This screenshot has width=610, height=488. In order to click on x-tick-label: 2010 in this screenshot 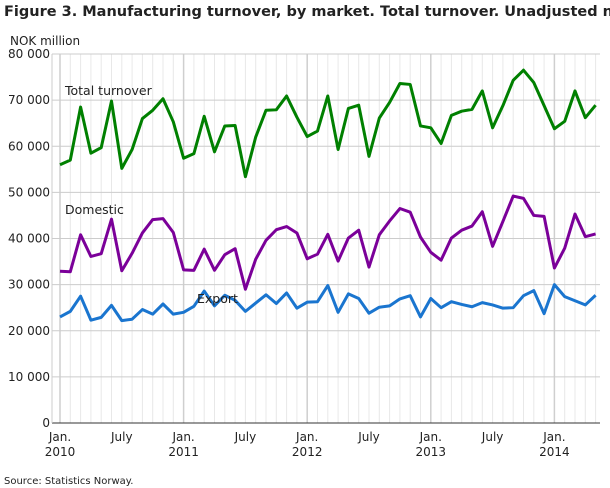, I will do `click(60, 452)`.